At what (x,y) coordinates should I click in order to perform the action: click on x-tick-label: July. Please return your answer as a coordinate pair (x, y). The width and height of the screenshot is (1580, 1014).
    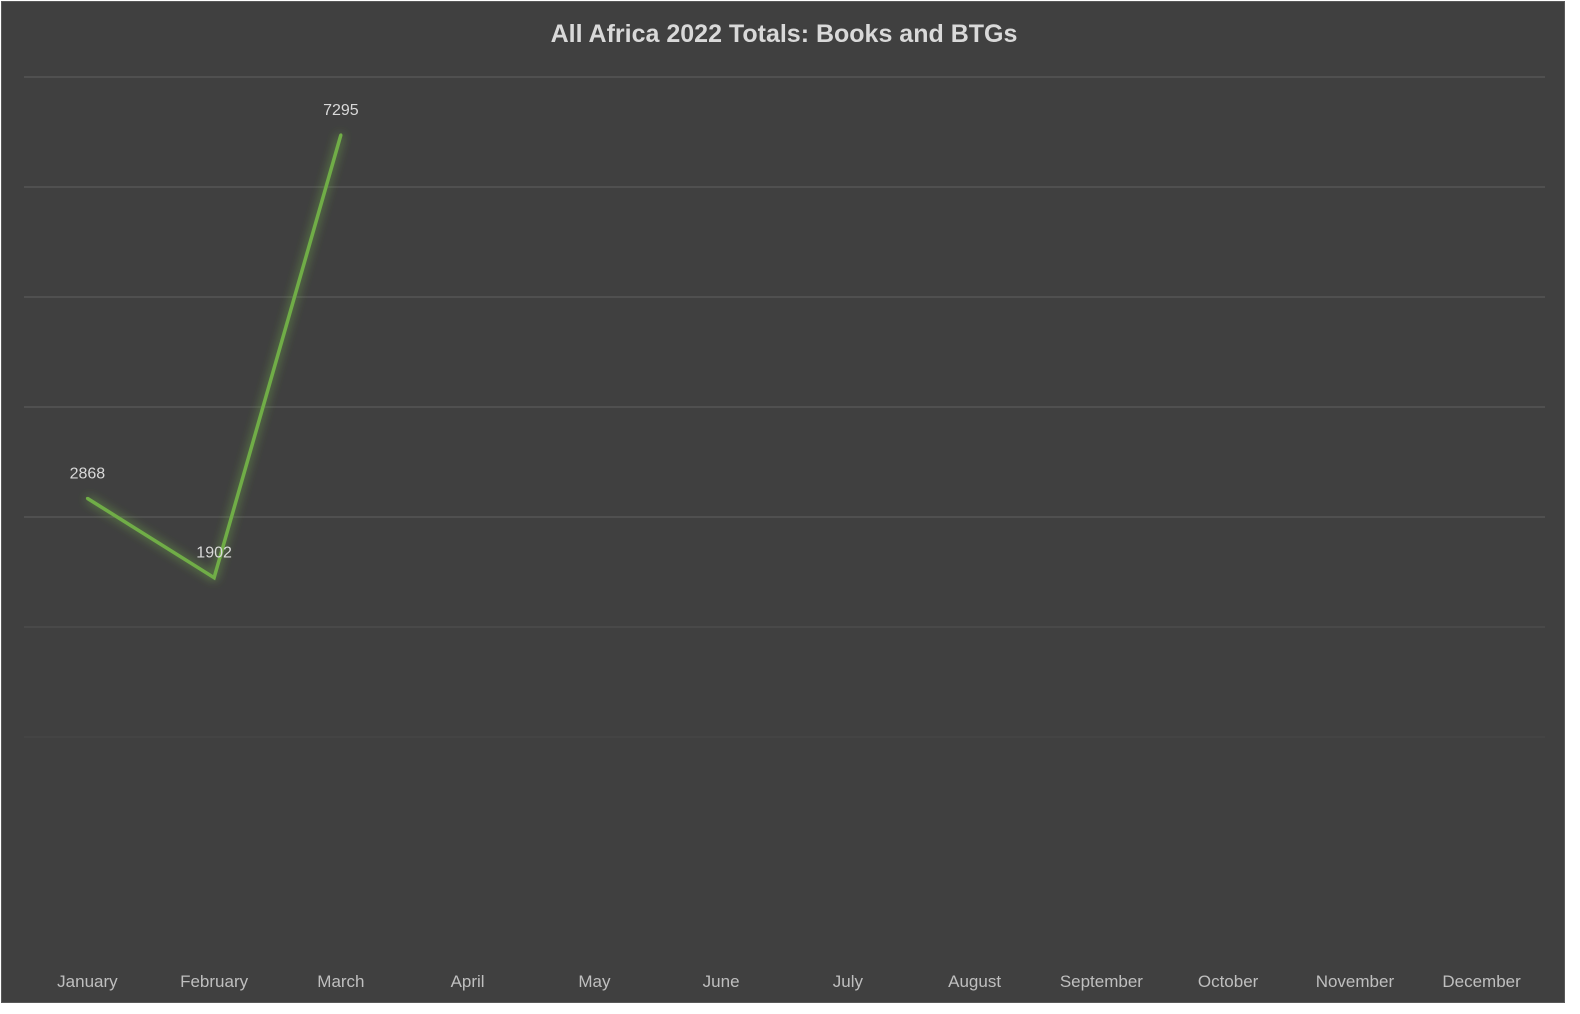
    Looking at the image, I should click on (848, 981).